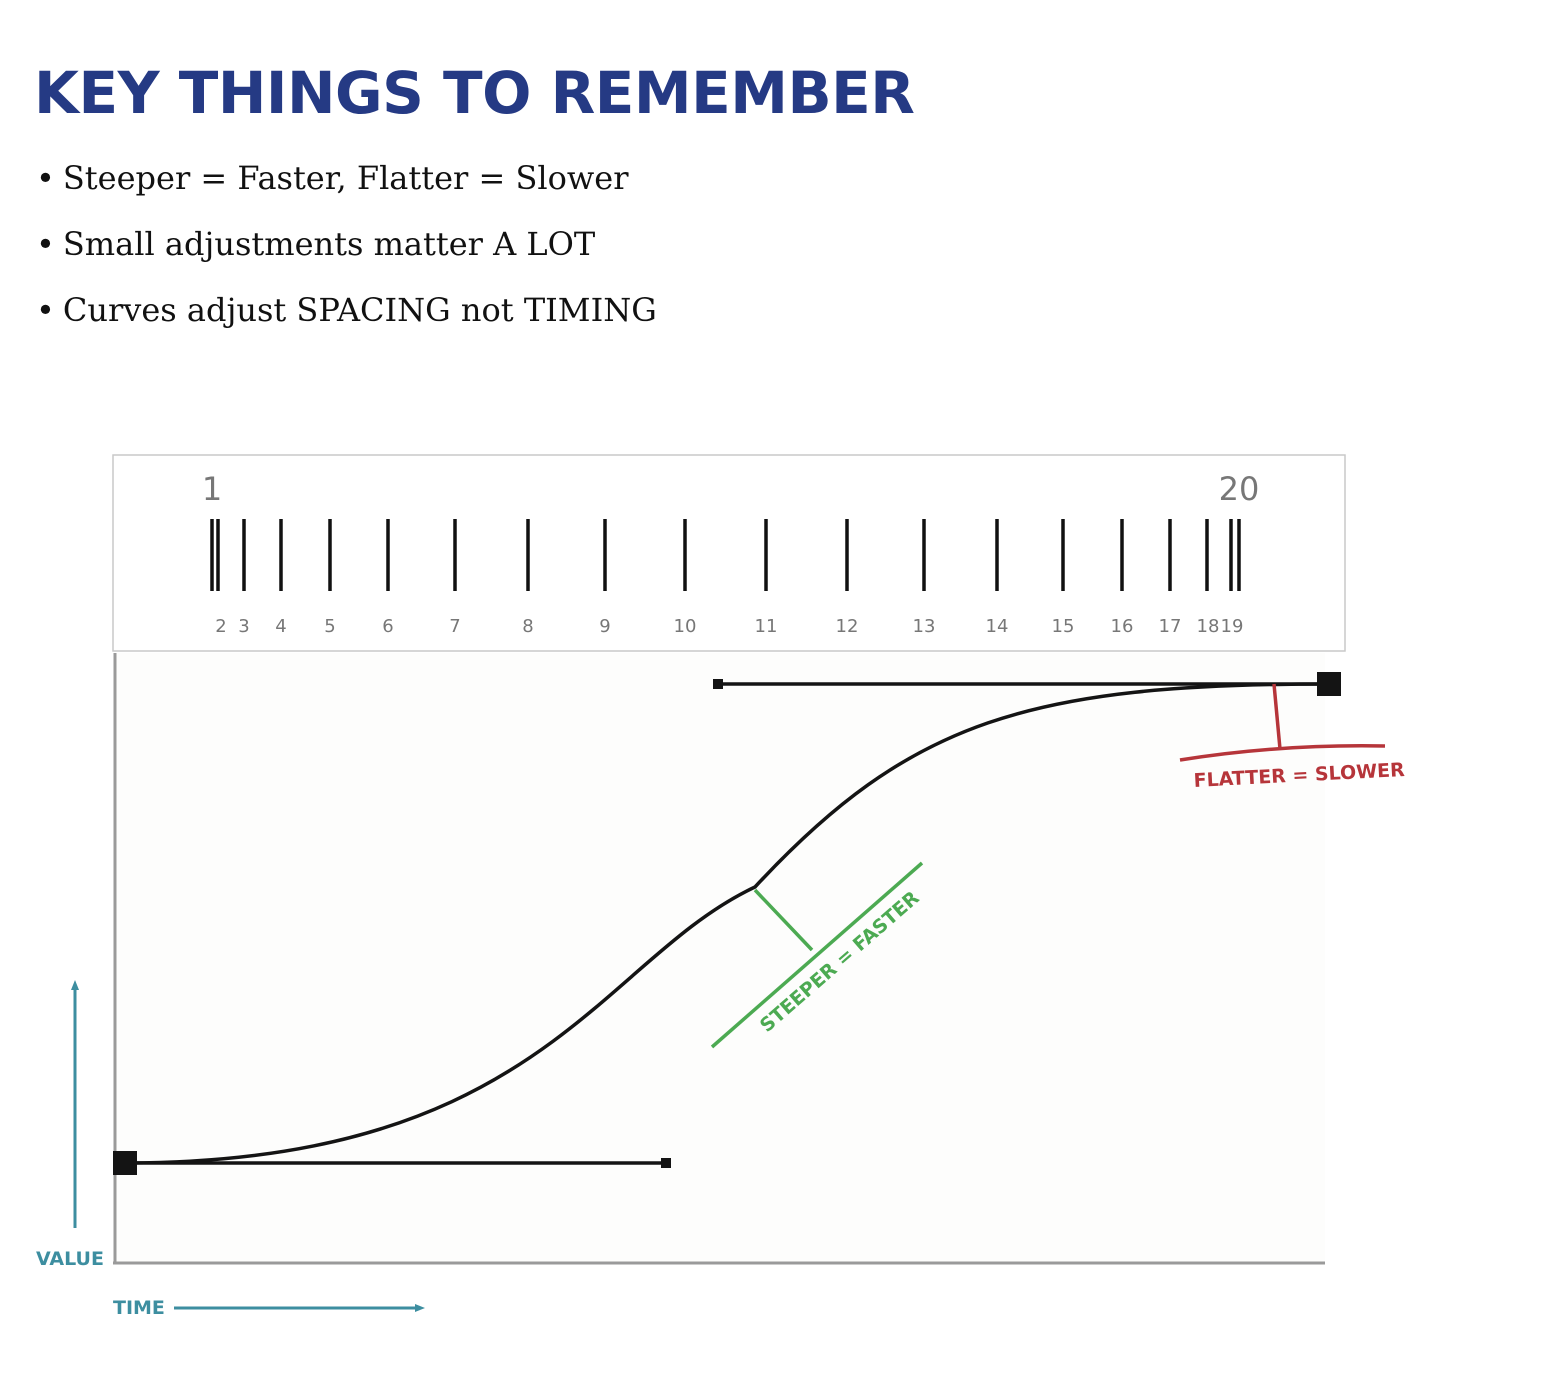 This screenshot has width=1542, height=1384. Describe the element at coordinates (1122, 626) in the screenshot. I see `frame-number-label: 16` at that location.